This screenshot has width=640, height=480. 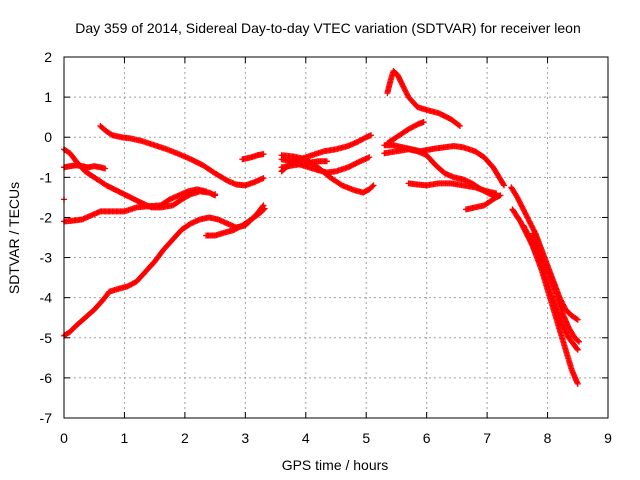 What do you see at coordinates (46, 217) in the screenshot?
I see `y-tick-label: -2` at bounding box center [46, 217].